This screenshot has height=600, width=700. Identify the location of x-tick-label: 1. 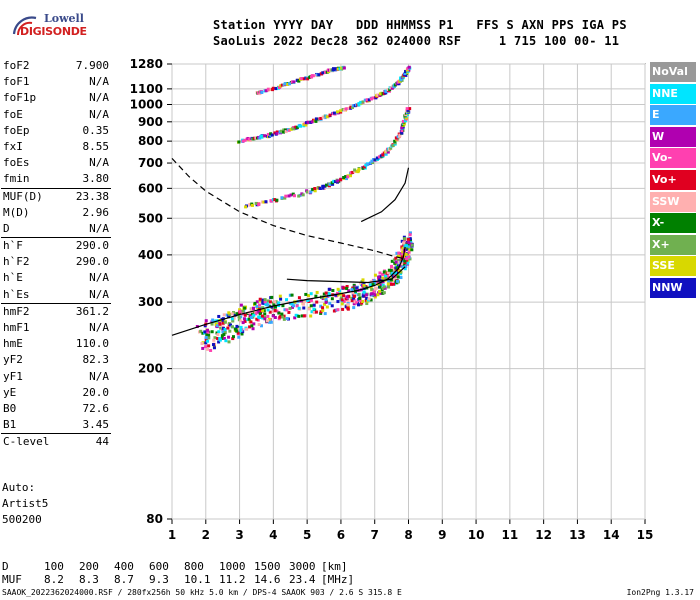
(172, 535).